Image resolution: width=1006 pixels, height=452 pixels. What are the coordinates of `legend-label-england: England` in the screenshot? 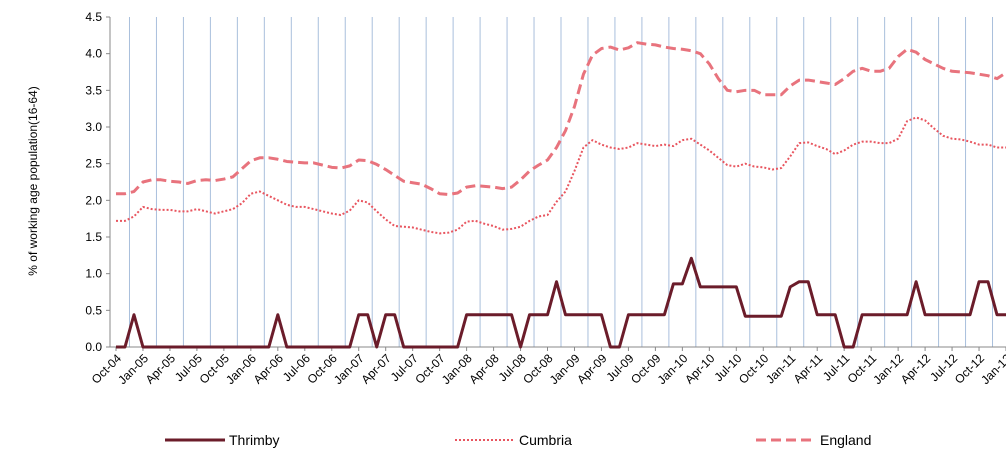 It's located at (845, 440).